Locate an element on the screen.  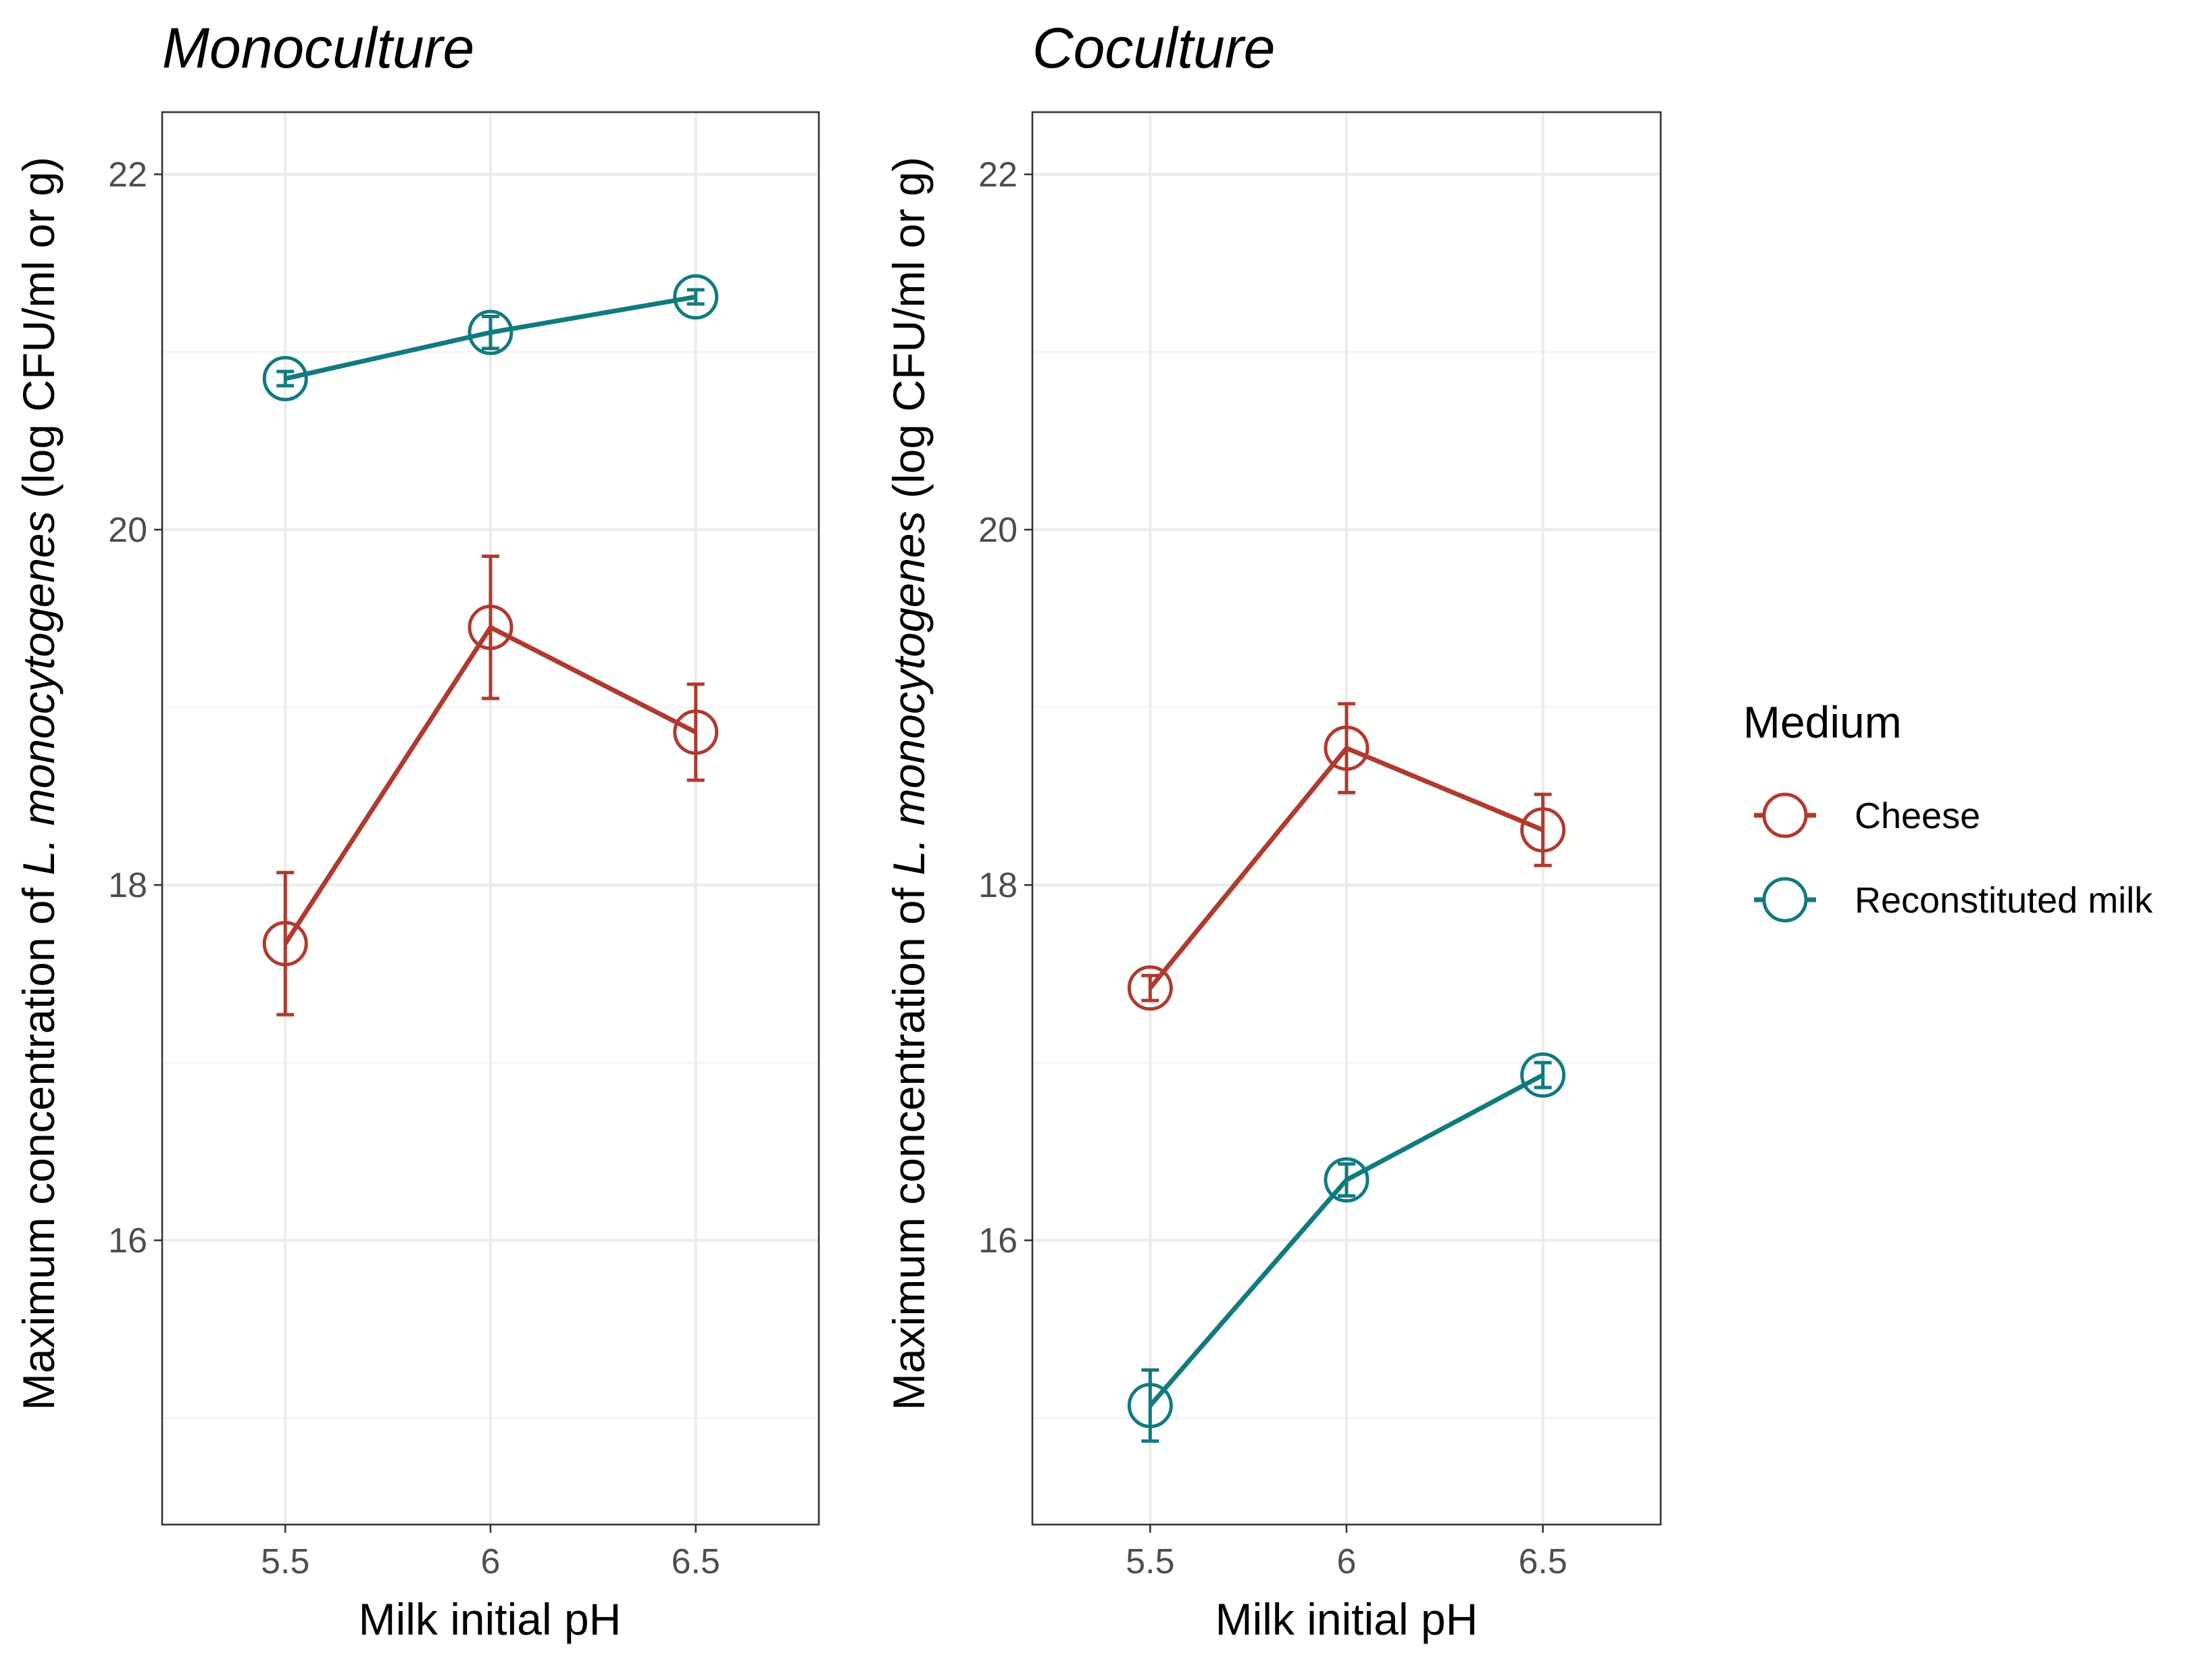
data-point-milk-6-monoculture is located at coordinates (490, 332).